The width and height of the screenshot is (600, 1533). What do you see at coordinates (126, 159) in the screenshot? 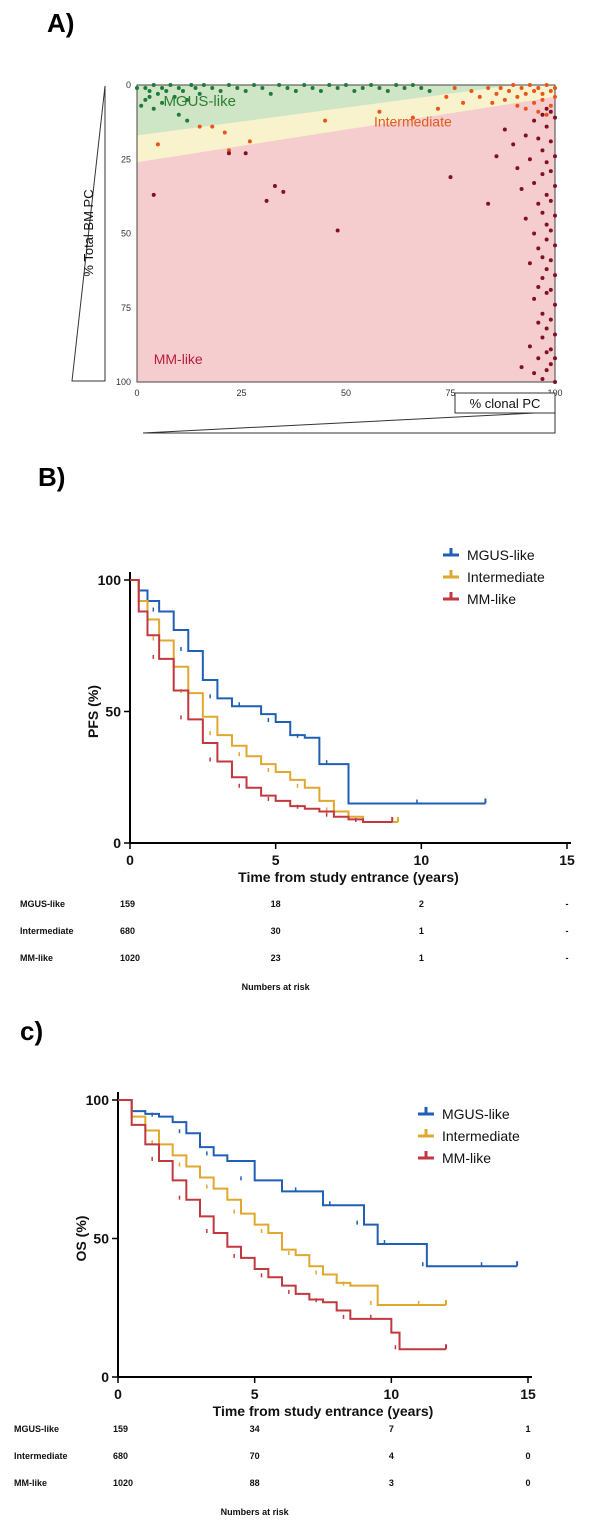
I see `y-tick-label: 25` at bounding box center [126, 159].